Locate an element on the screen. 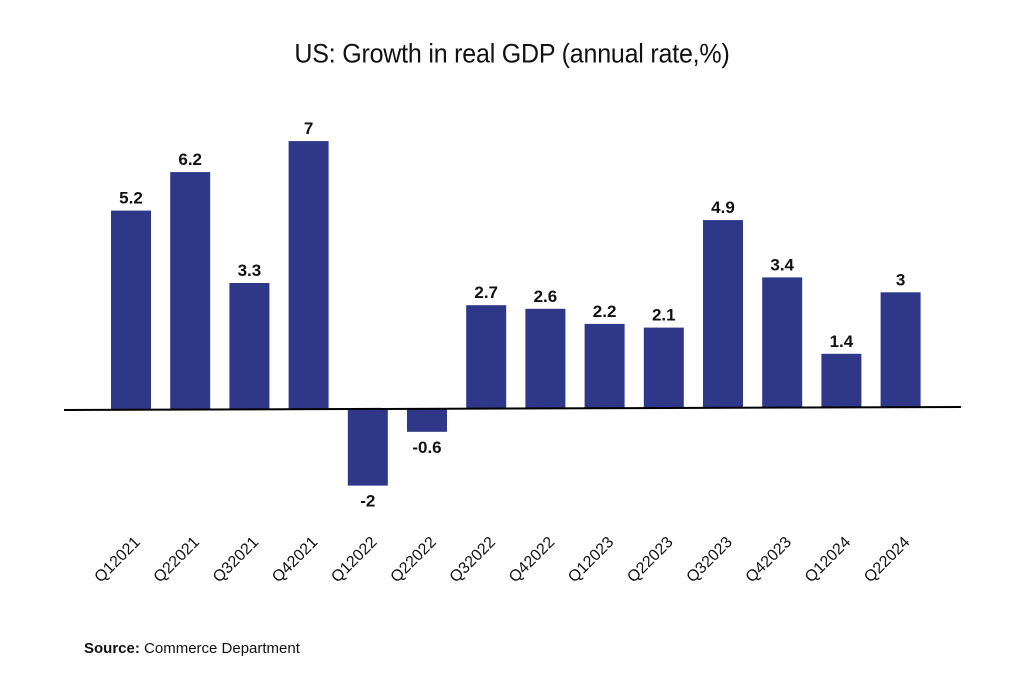 This screenshot has height=690, width=1024. data-label-q42022: 2.6 is located at coordinates (546, 296).